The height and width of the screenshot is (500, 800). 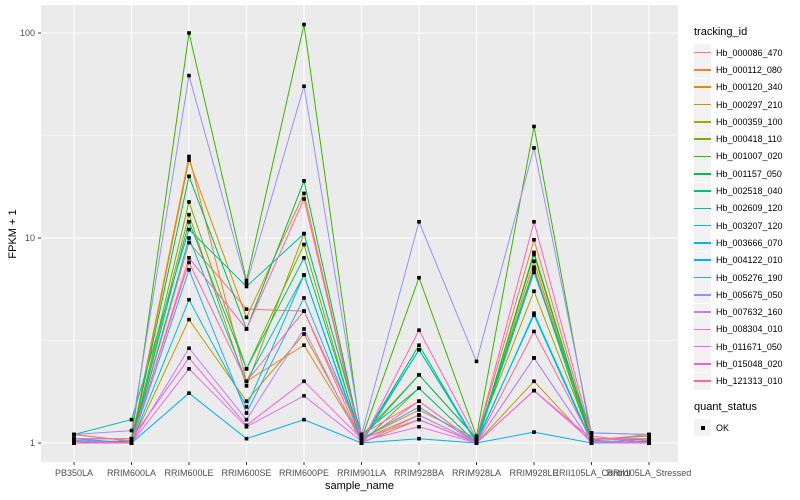 What do you see at coordinates (749, 87) in the screenshot?
I see `legend-item-label: Hb_000120_340` at bounding box center [749, 87].